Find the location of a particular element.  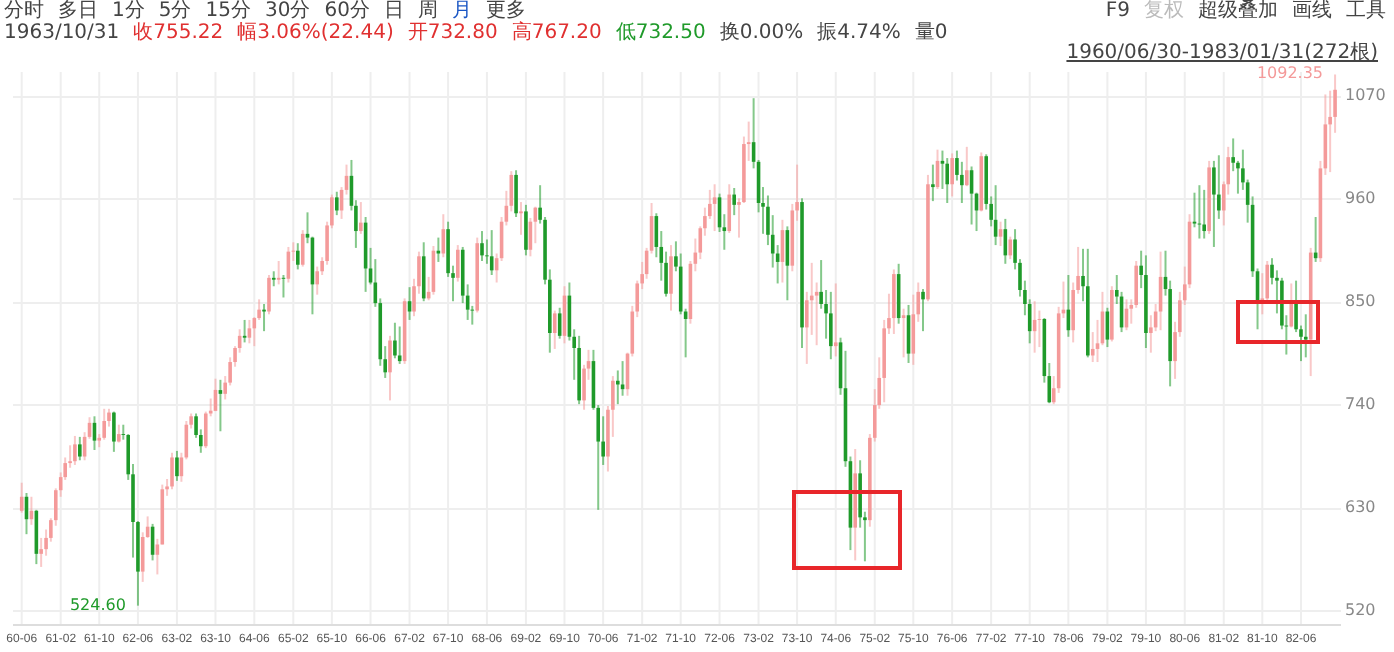

text: F9 is located at coordinates (1117, 11).